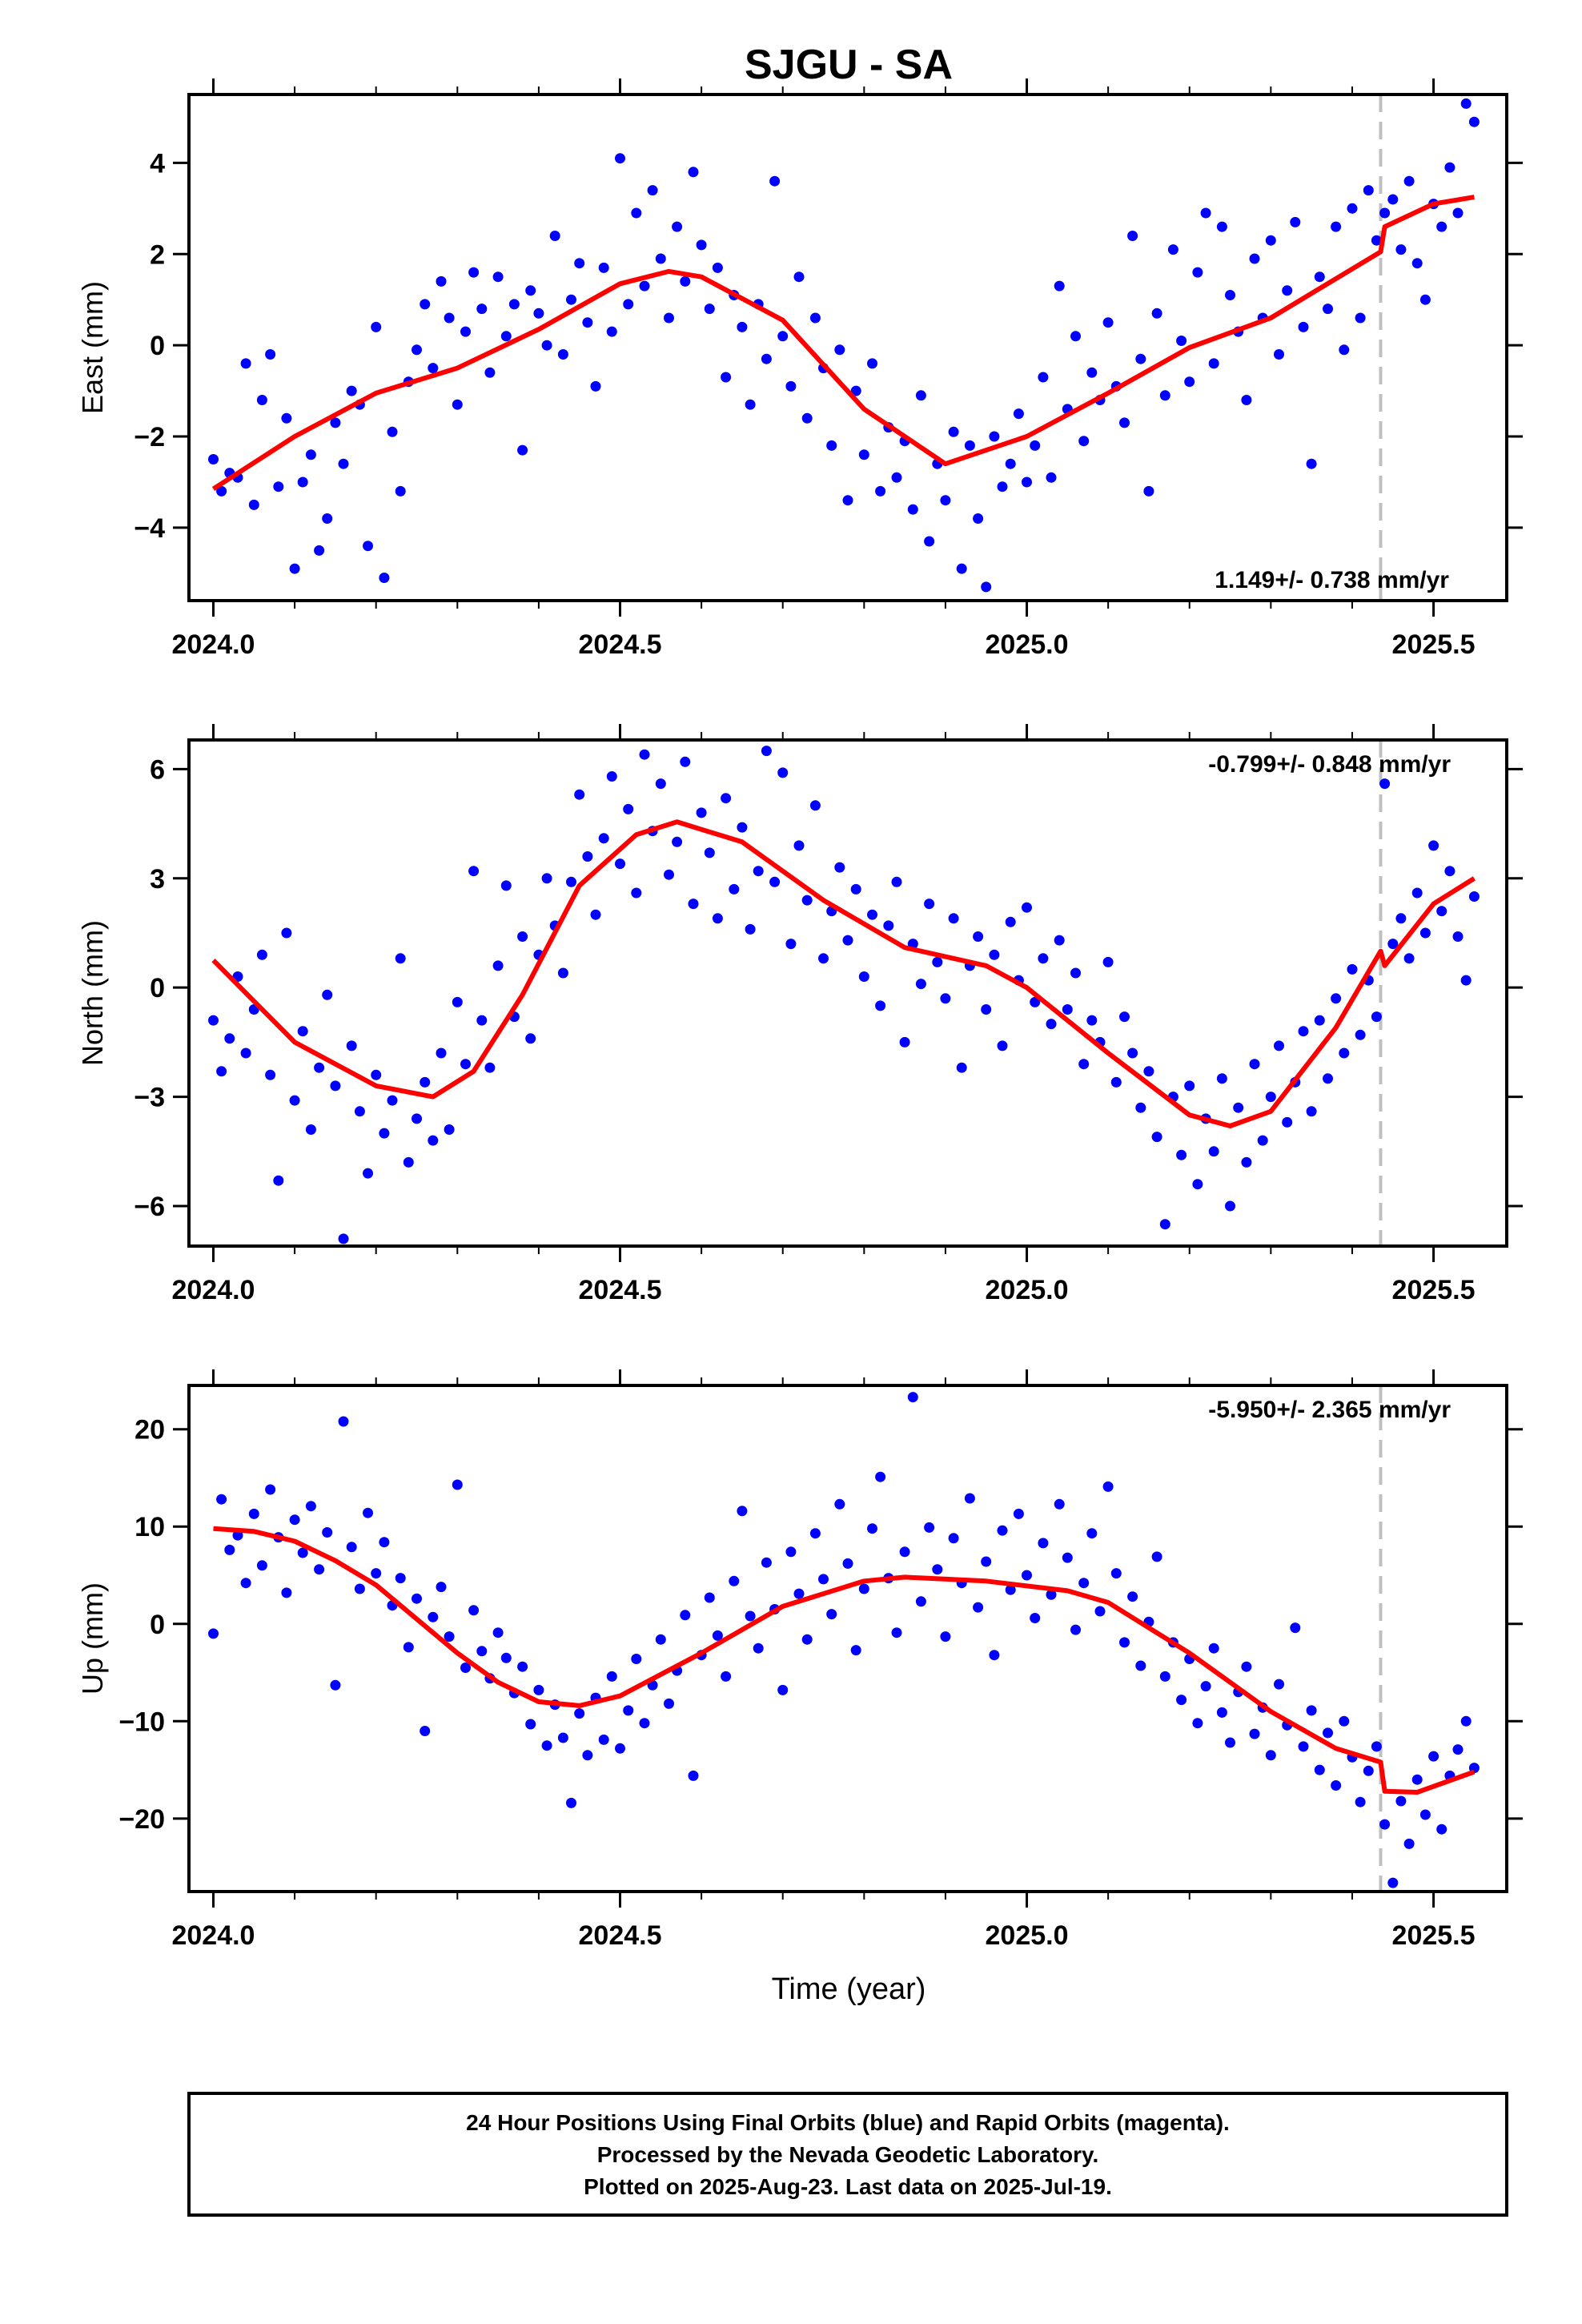 The height and width of the screenshot is (2324, 1582). I want to click on up-y-axis-label: Up (mm), so click(92, 1638).